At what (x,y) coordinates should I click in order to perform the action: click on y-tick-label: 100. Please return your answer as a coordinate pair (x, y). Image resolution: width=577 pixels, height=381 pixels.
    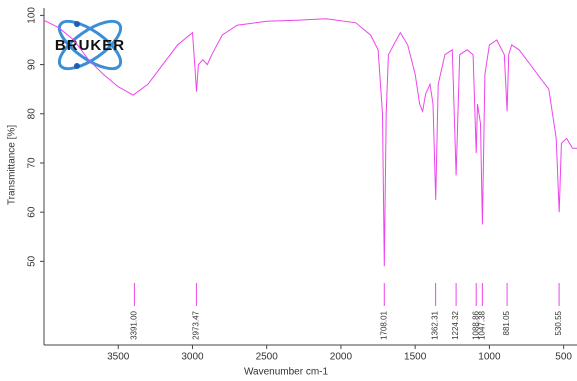
    Looking at the image, I should click on (32, 15).